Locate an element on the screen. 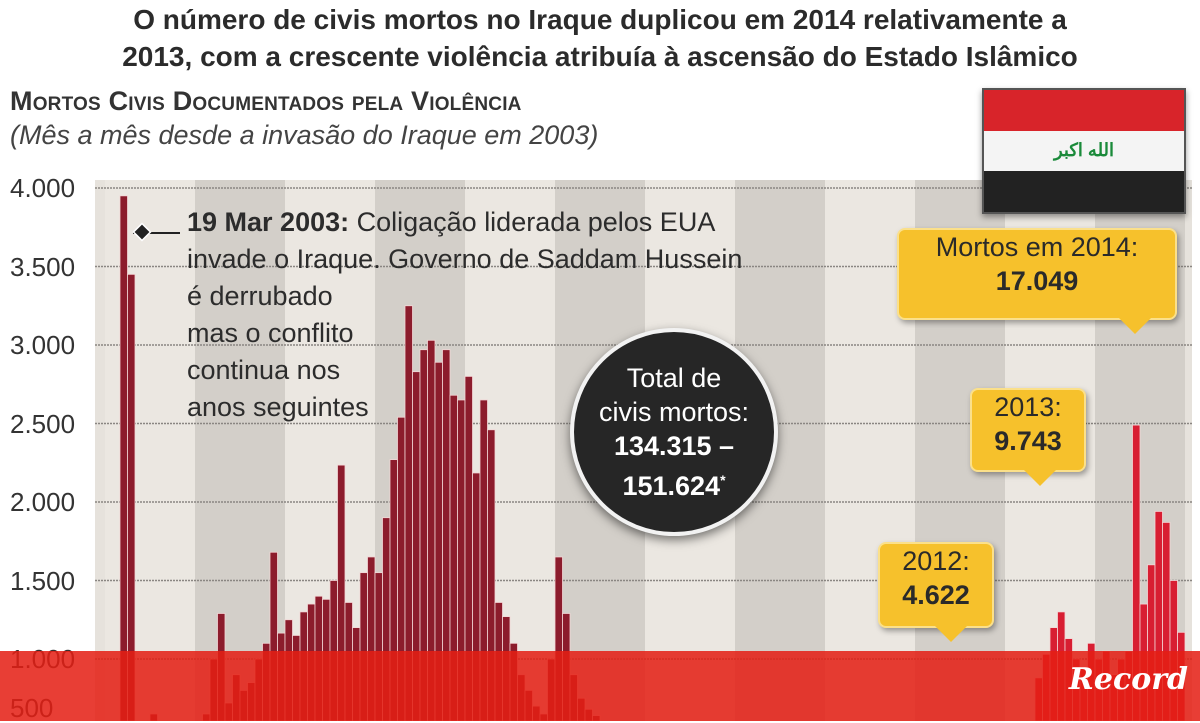 The width and height of the screenshot is (1200, 723). y-tick-label: 4.000 is located at coordinates (43, 188).